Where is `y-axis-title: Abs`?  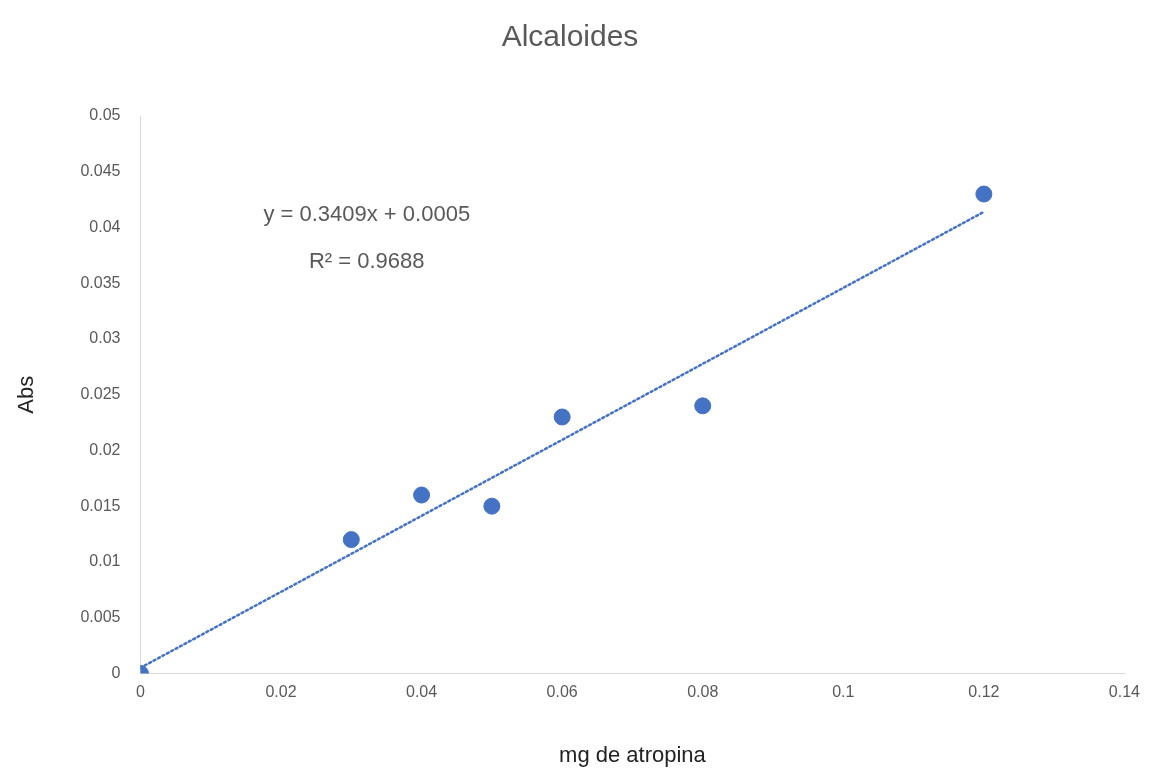
y-axis-title: Abs is located at coordinates (26, 394).